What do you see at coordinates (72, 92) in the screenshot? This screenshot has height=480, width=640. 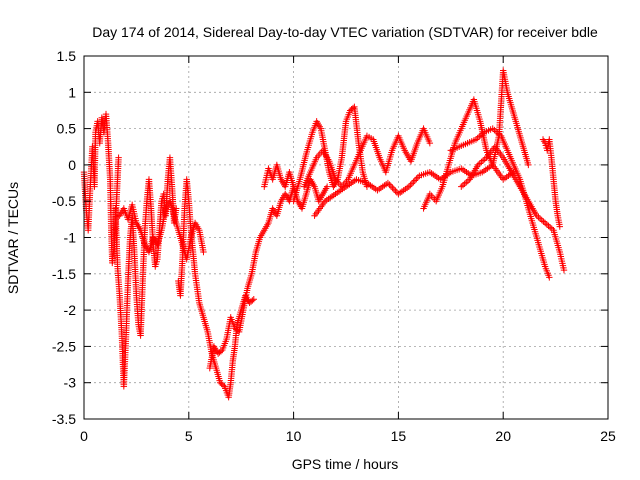 I see `y-tick-label: 1` at bounding box center [72, 92].